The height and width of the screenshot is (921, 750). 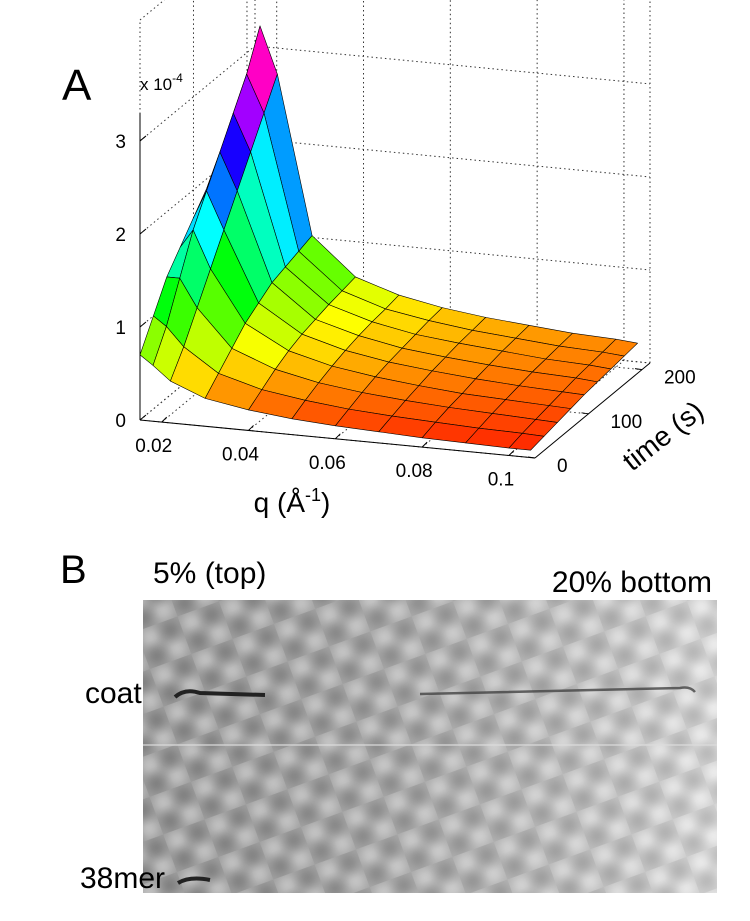 What do you see at coordinates (153, 446) in the screenshot?
I see `x-tick-label: 0.02` at bounding box center [153, 446].